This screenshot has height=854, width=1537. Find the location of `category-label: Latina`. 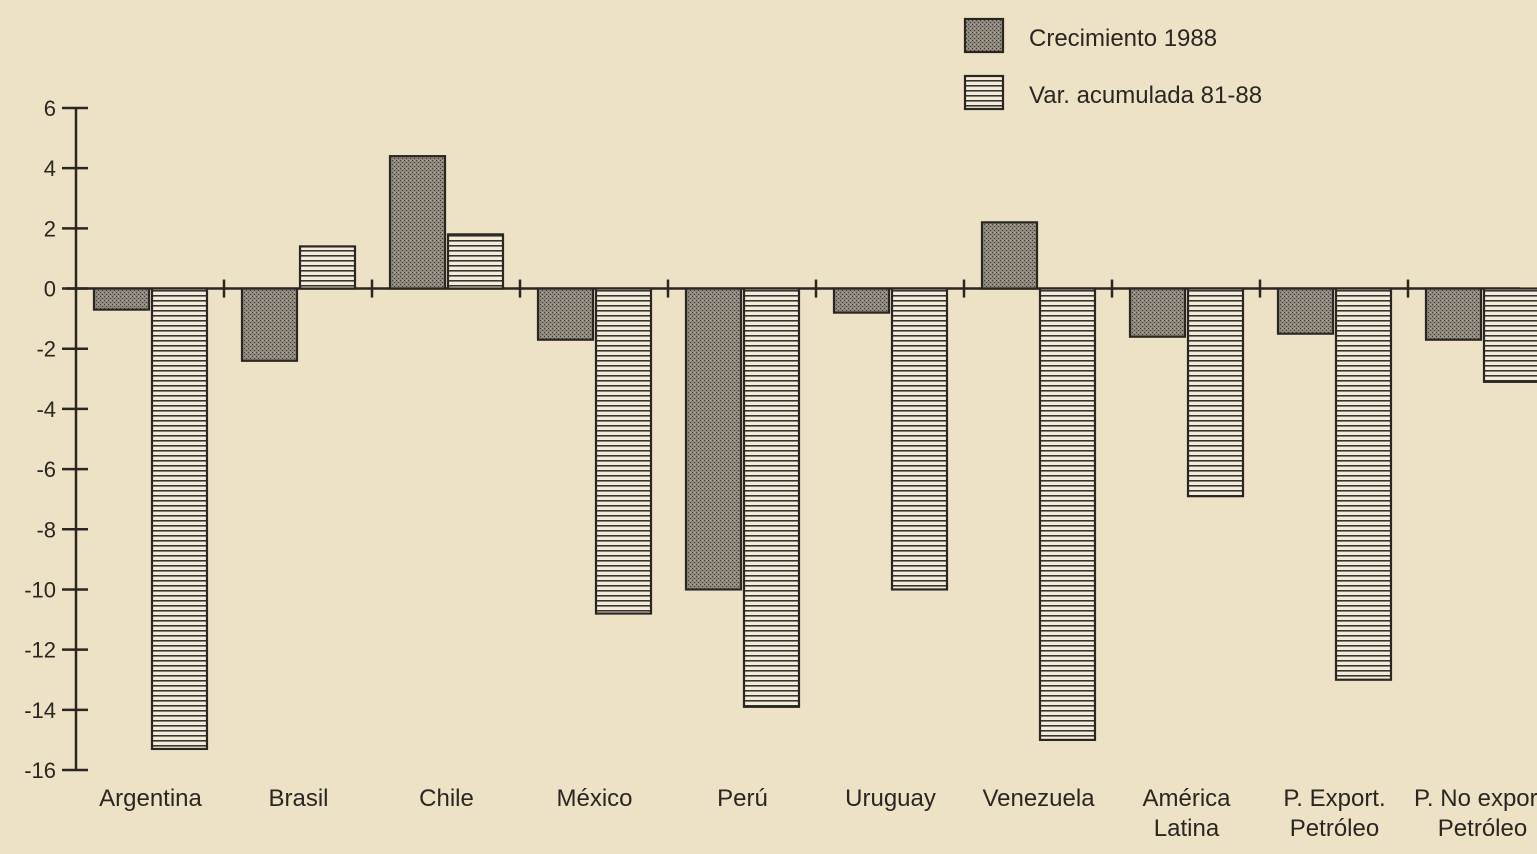

category-label: Latina is located at coordinates (1187, 828).